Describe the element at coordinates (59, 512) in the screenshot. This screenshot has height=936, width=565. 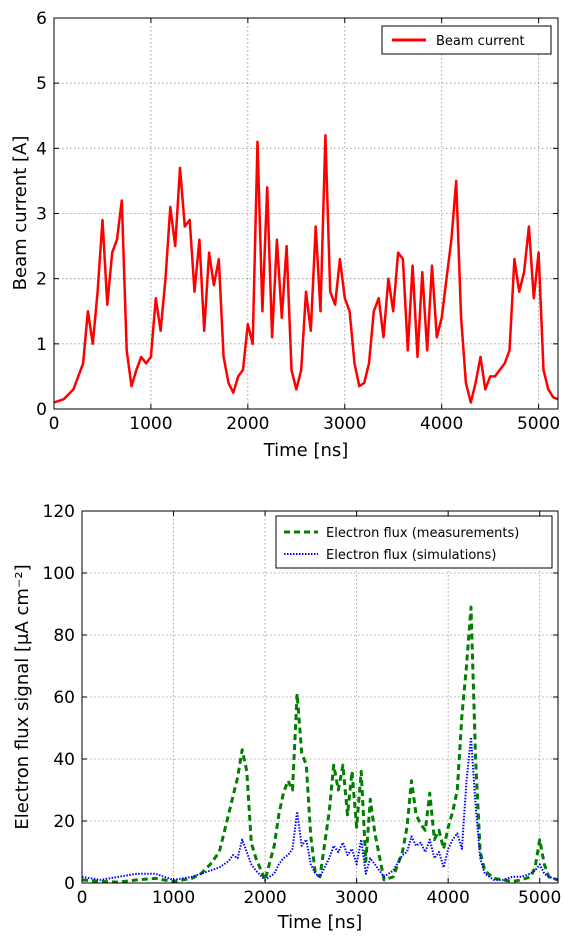
I see `y-tick-label: 120` at that location.